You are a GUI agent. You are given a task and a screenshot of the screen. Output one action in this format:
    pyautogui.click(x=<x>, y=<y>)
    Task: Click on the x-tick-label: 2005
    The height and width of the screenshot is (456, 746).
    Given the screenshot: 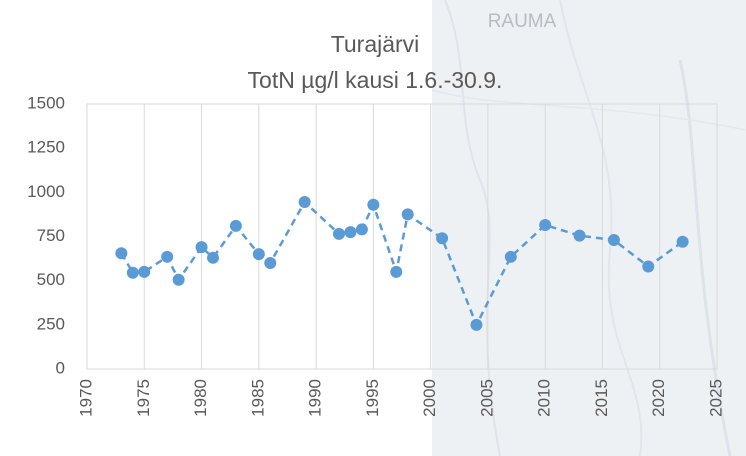 What is the action you would take?
    pyautogui.click(x=486, y=398)
    